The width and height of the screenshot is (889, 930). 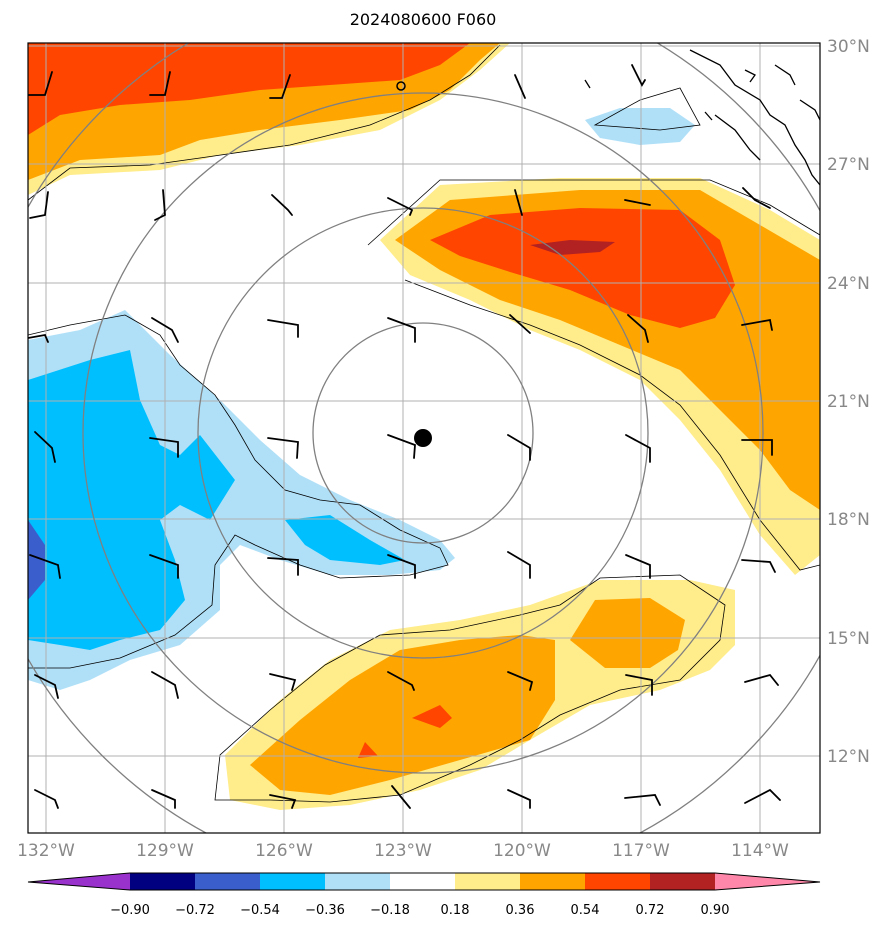 I want to click on lon-label: 132°W, so click(x=46, y=851).